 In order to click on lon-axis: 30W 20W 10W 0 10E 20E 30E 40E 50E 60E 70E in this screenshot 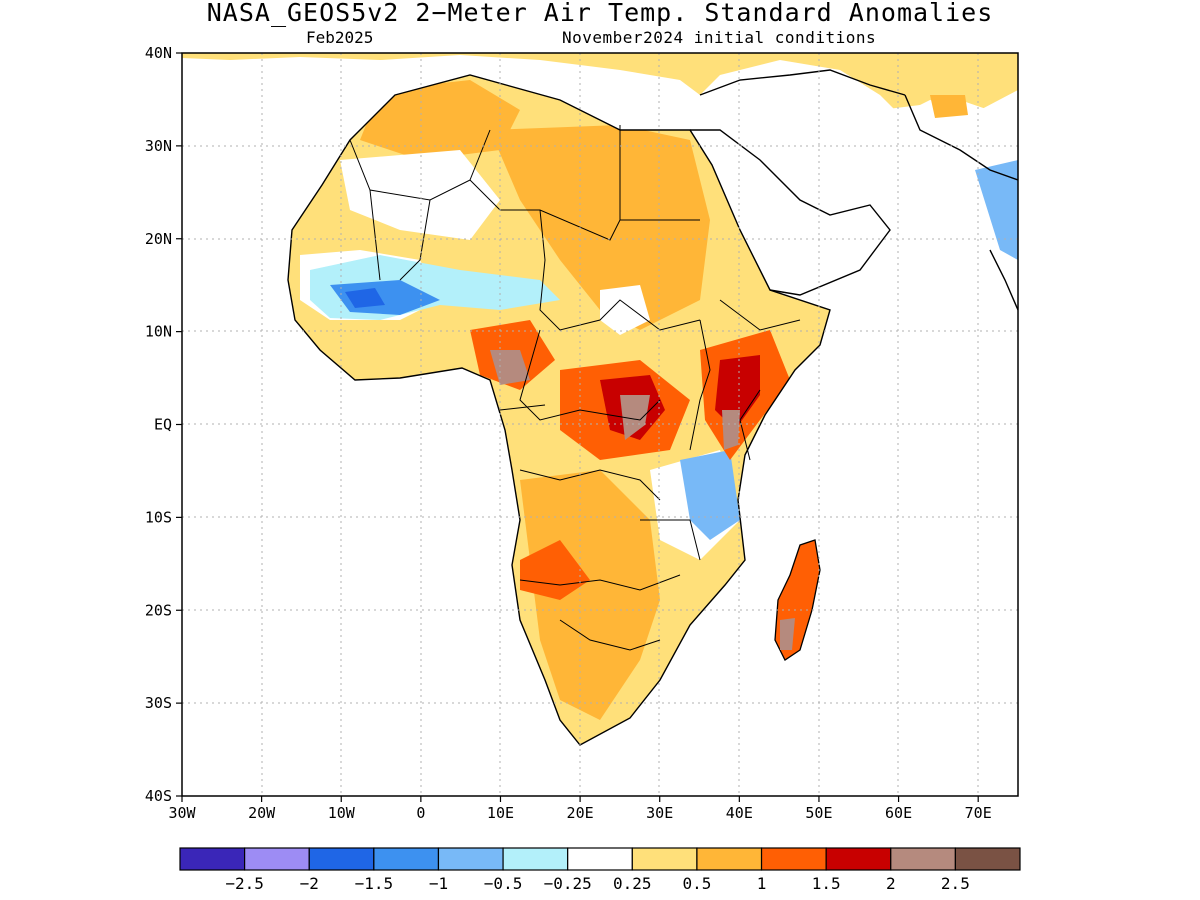, I will do `click(580, 809)`.